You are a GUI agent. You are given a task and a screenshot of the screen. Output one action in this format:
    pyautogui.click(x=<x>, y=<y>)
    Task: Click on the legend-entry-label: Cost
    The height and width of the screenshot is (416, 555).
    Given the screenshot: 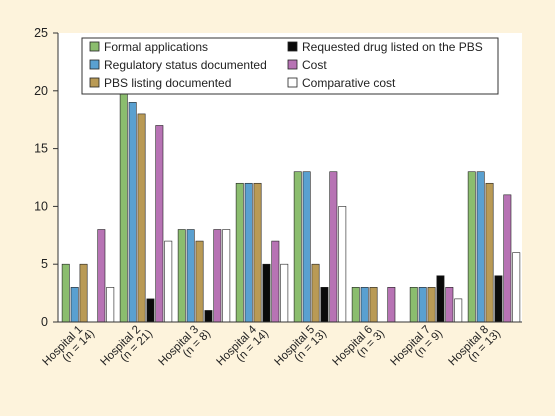 What is the action you would take?
    pyautogui.click(x=314, y=65)
    